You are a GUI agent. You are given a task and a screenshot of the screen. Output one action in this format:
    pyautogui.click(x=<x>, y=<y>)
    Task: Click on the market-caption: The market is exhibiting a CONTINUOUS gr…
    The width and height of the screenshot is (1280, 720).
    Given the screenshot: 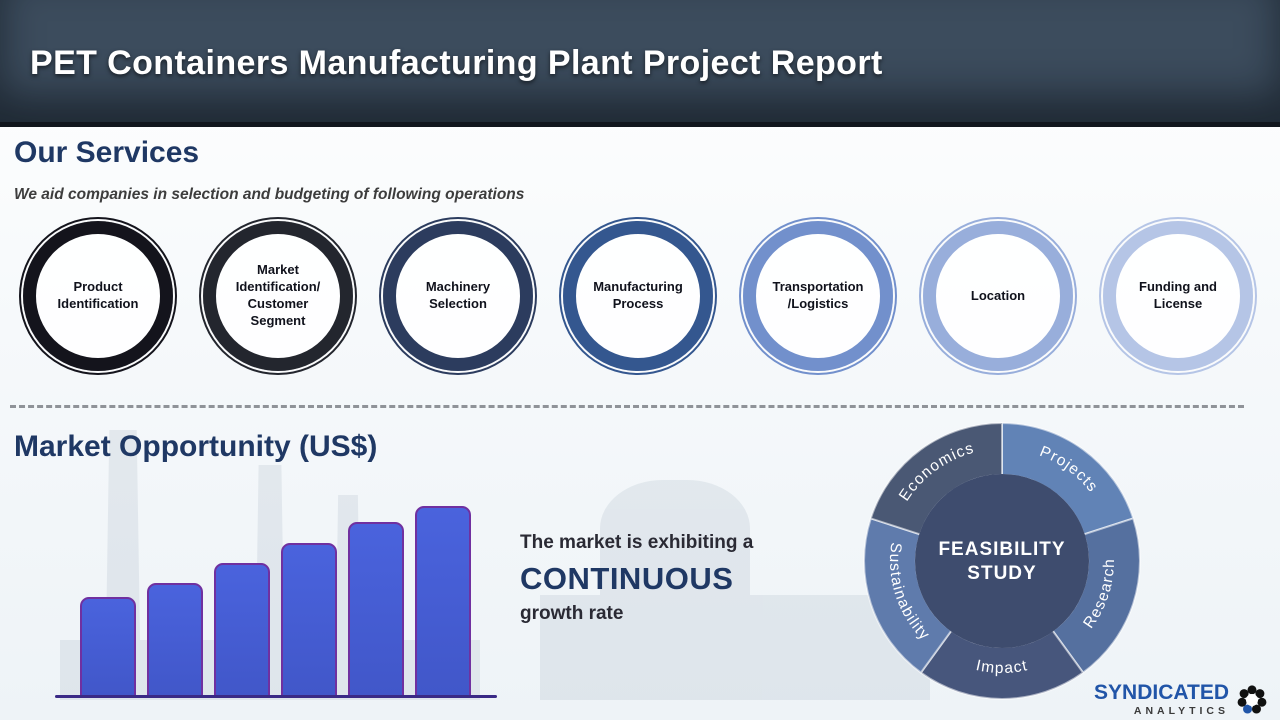 What is the action you would take?
    pyautogui.click(x=636, y=578)
    